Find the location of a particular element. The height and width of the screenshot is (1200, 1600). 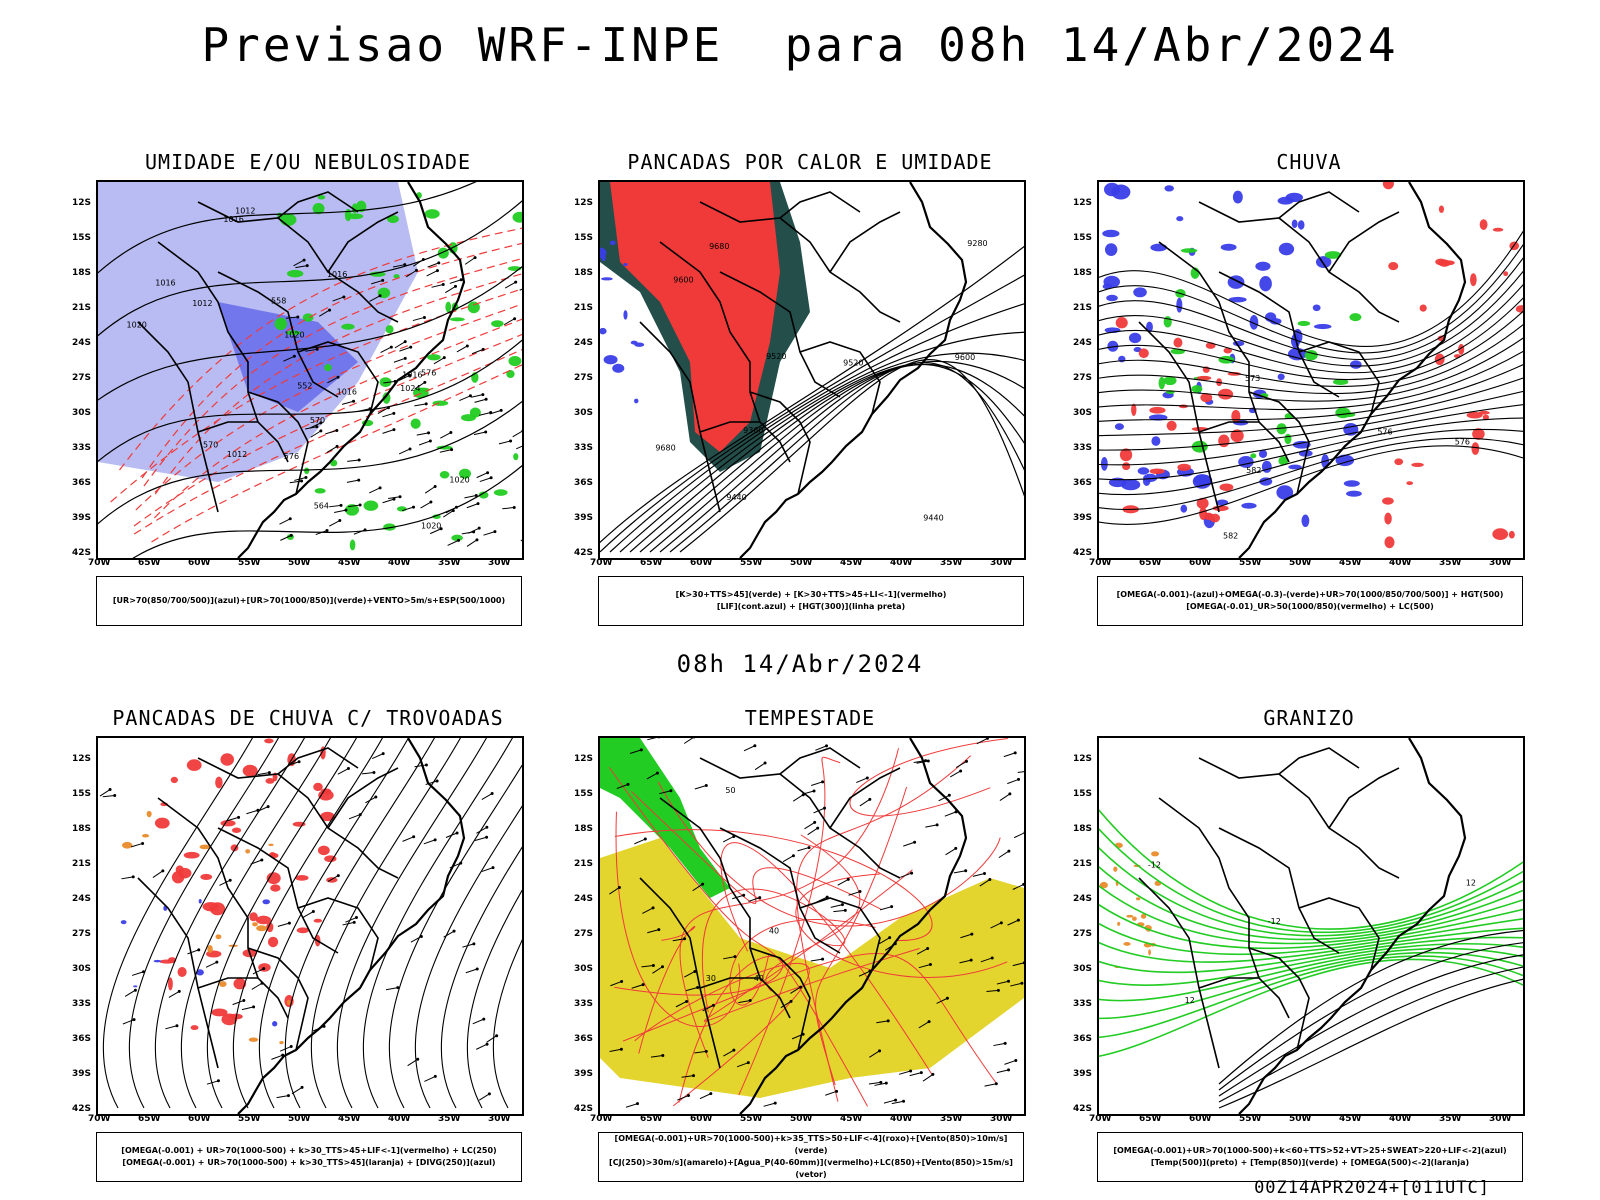

contour-label: 9360 is located at coordinates (753, 430).